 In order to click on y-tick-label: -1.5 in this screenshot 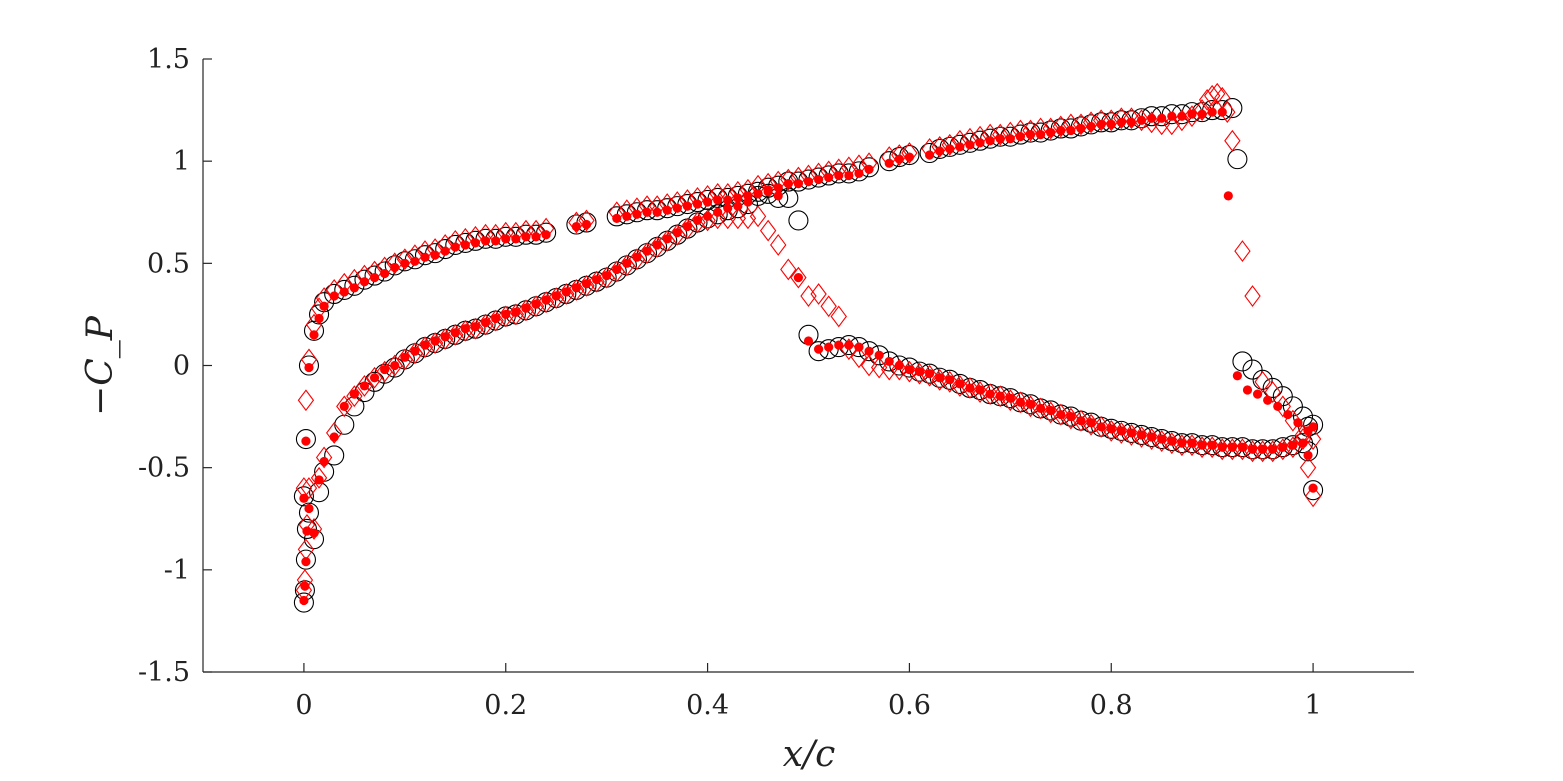, I will do `click(164, 672)`.